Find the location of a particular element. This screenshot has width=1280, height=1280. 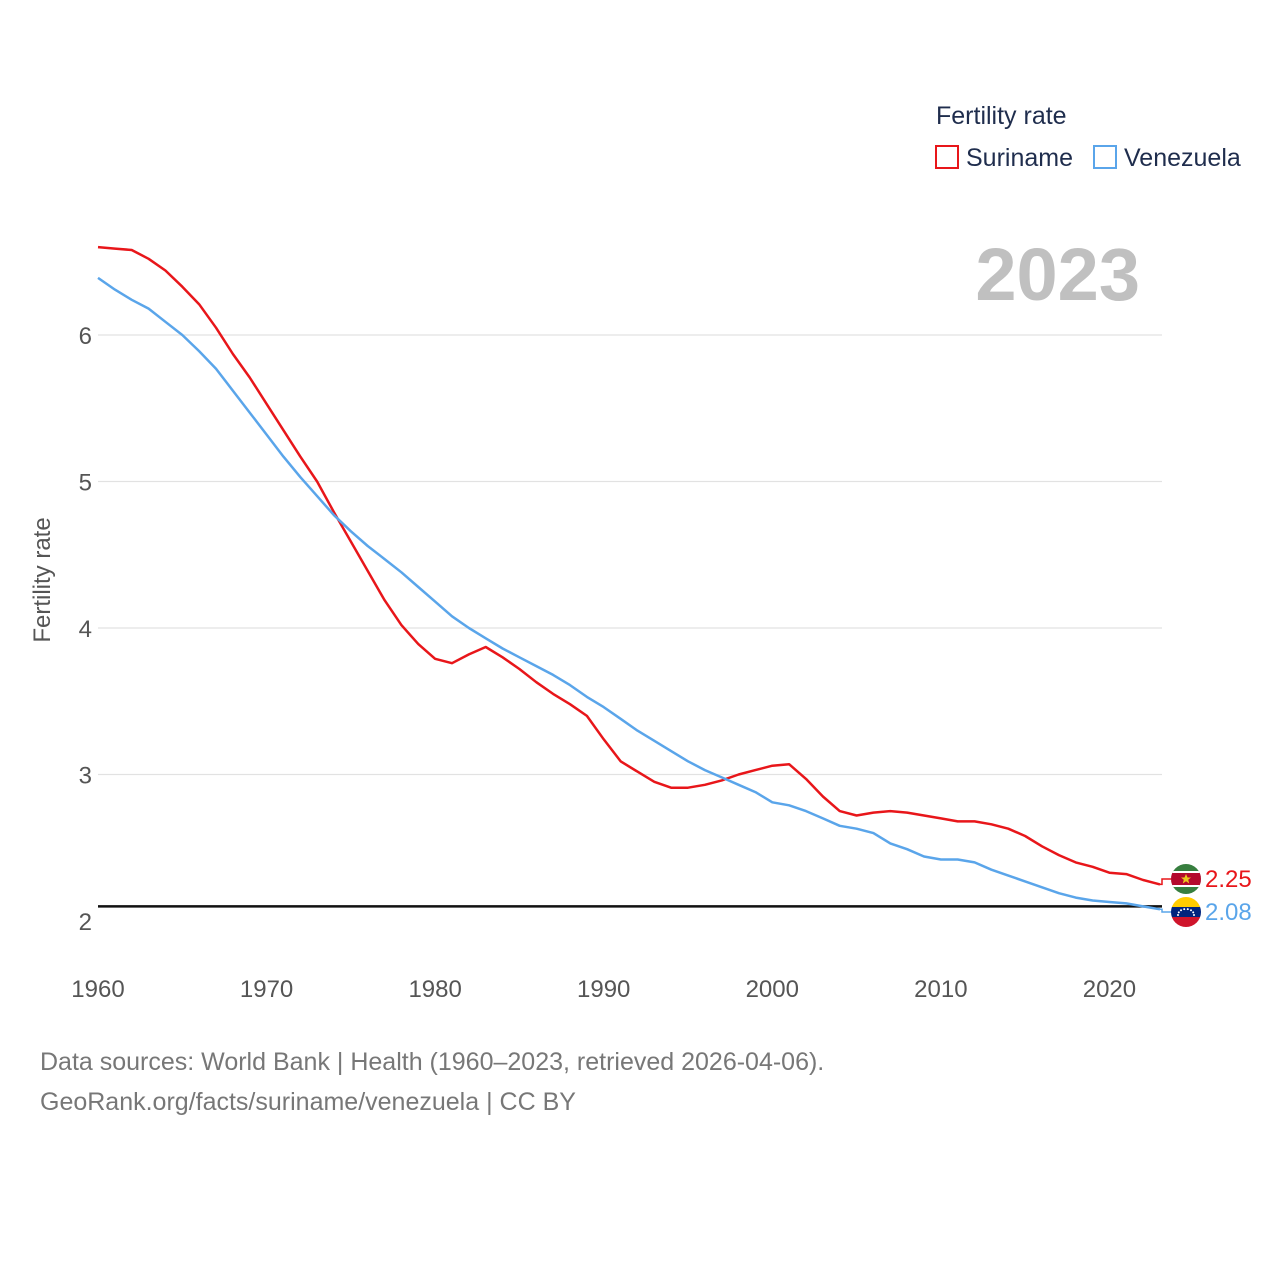

x-tick-label: 1970 is located at coordinates (266, 989).